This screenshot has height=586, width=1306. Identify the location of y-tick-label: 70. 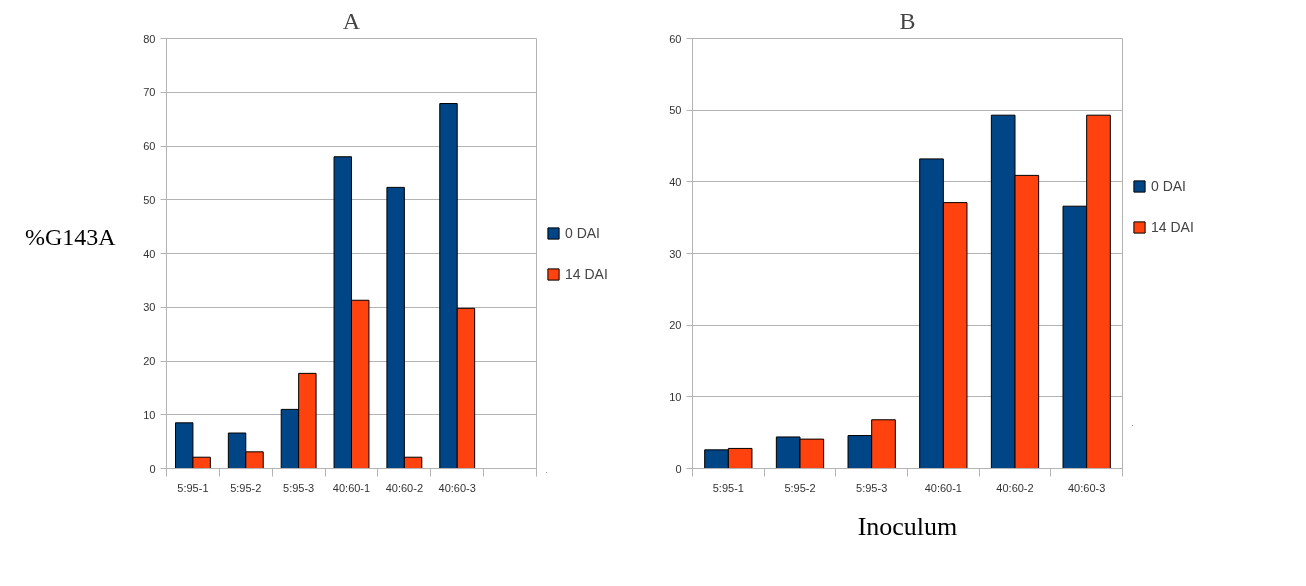
(149, 92).